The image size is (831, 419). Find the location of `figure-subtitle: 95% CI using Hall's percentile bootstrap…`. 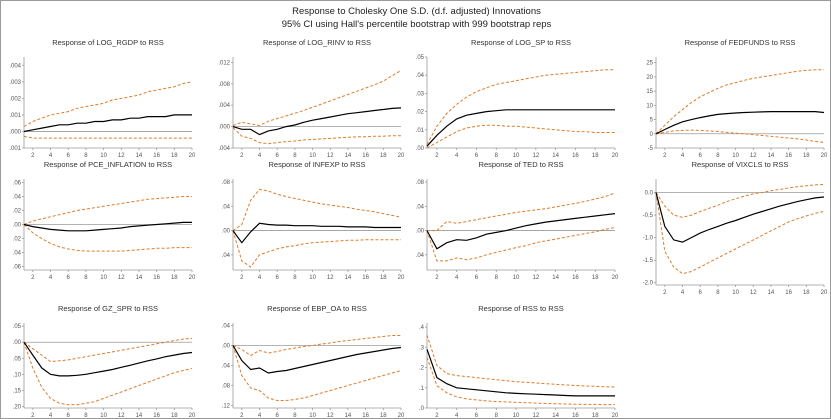

figure-subtitle: 95% CI using Hall's percentile bootstrap… is located at coordinates (416, 24).